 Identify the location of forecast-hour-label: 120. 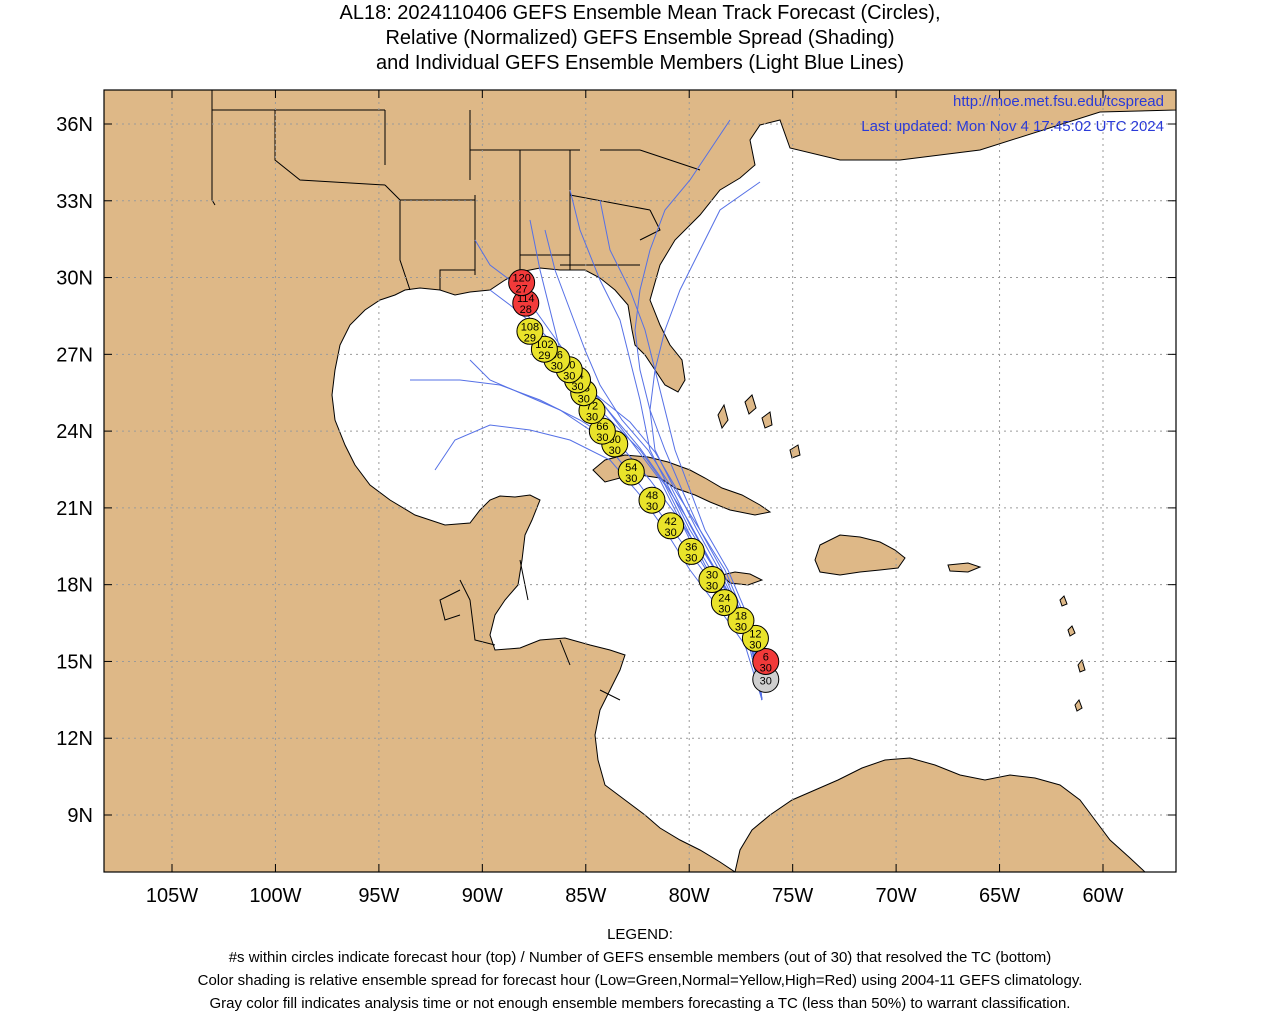
(521, 279).